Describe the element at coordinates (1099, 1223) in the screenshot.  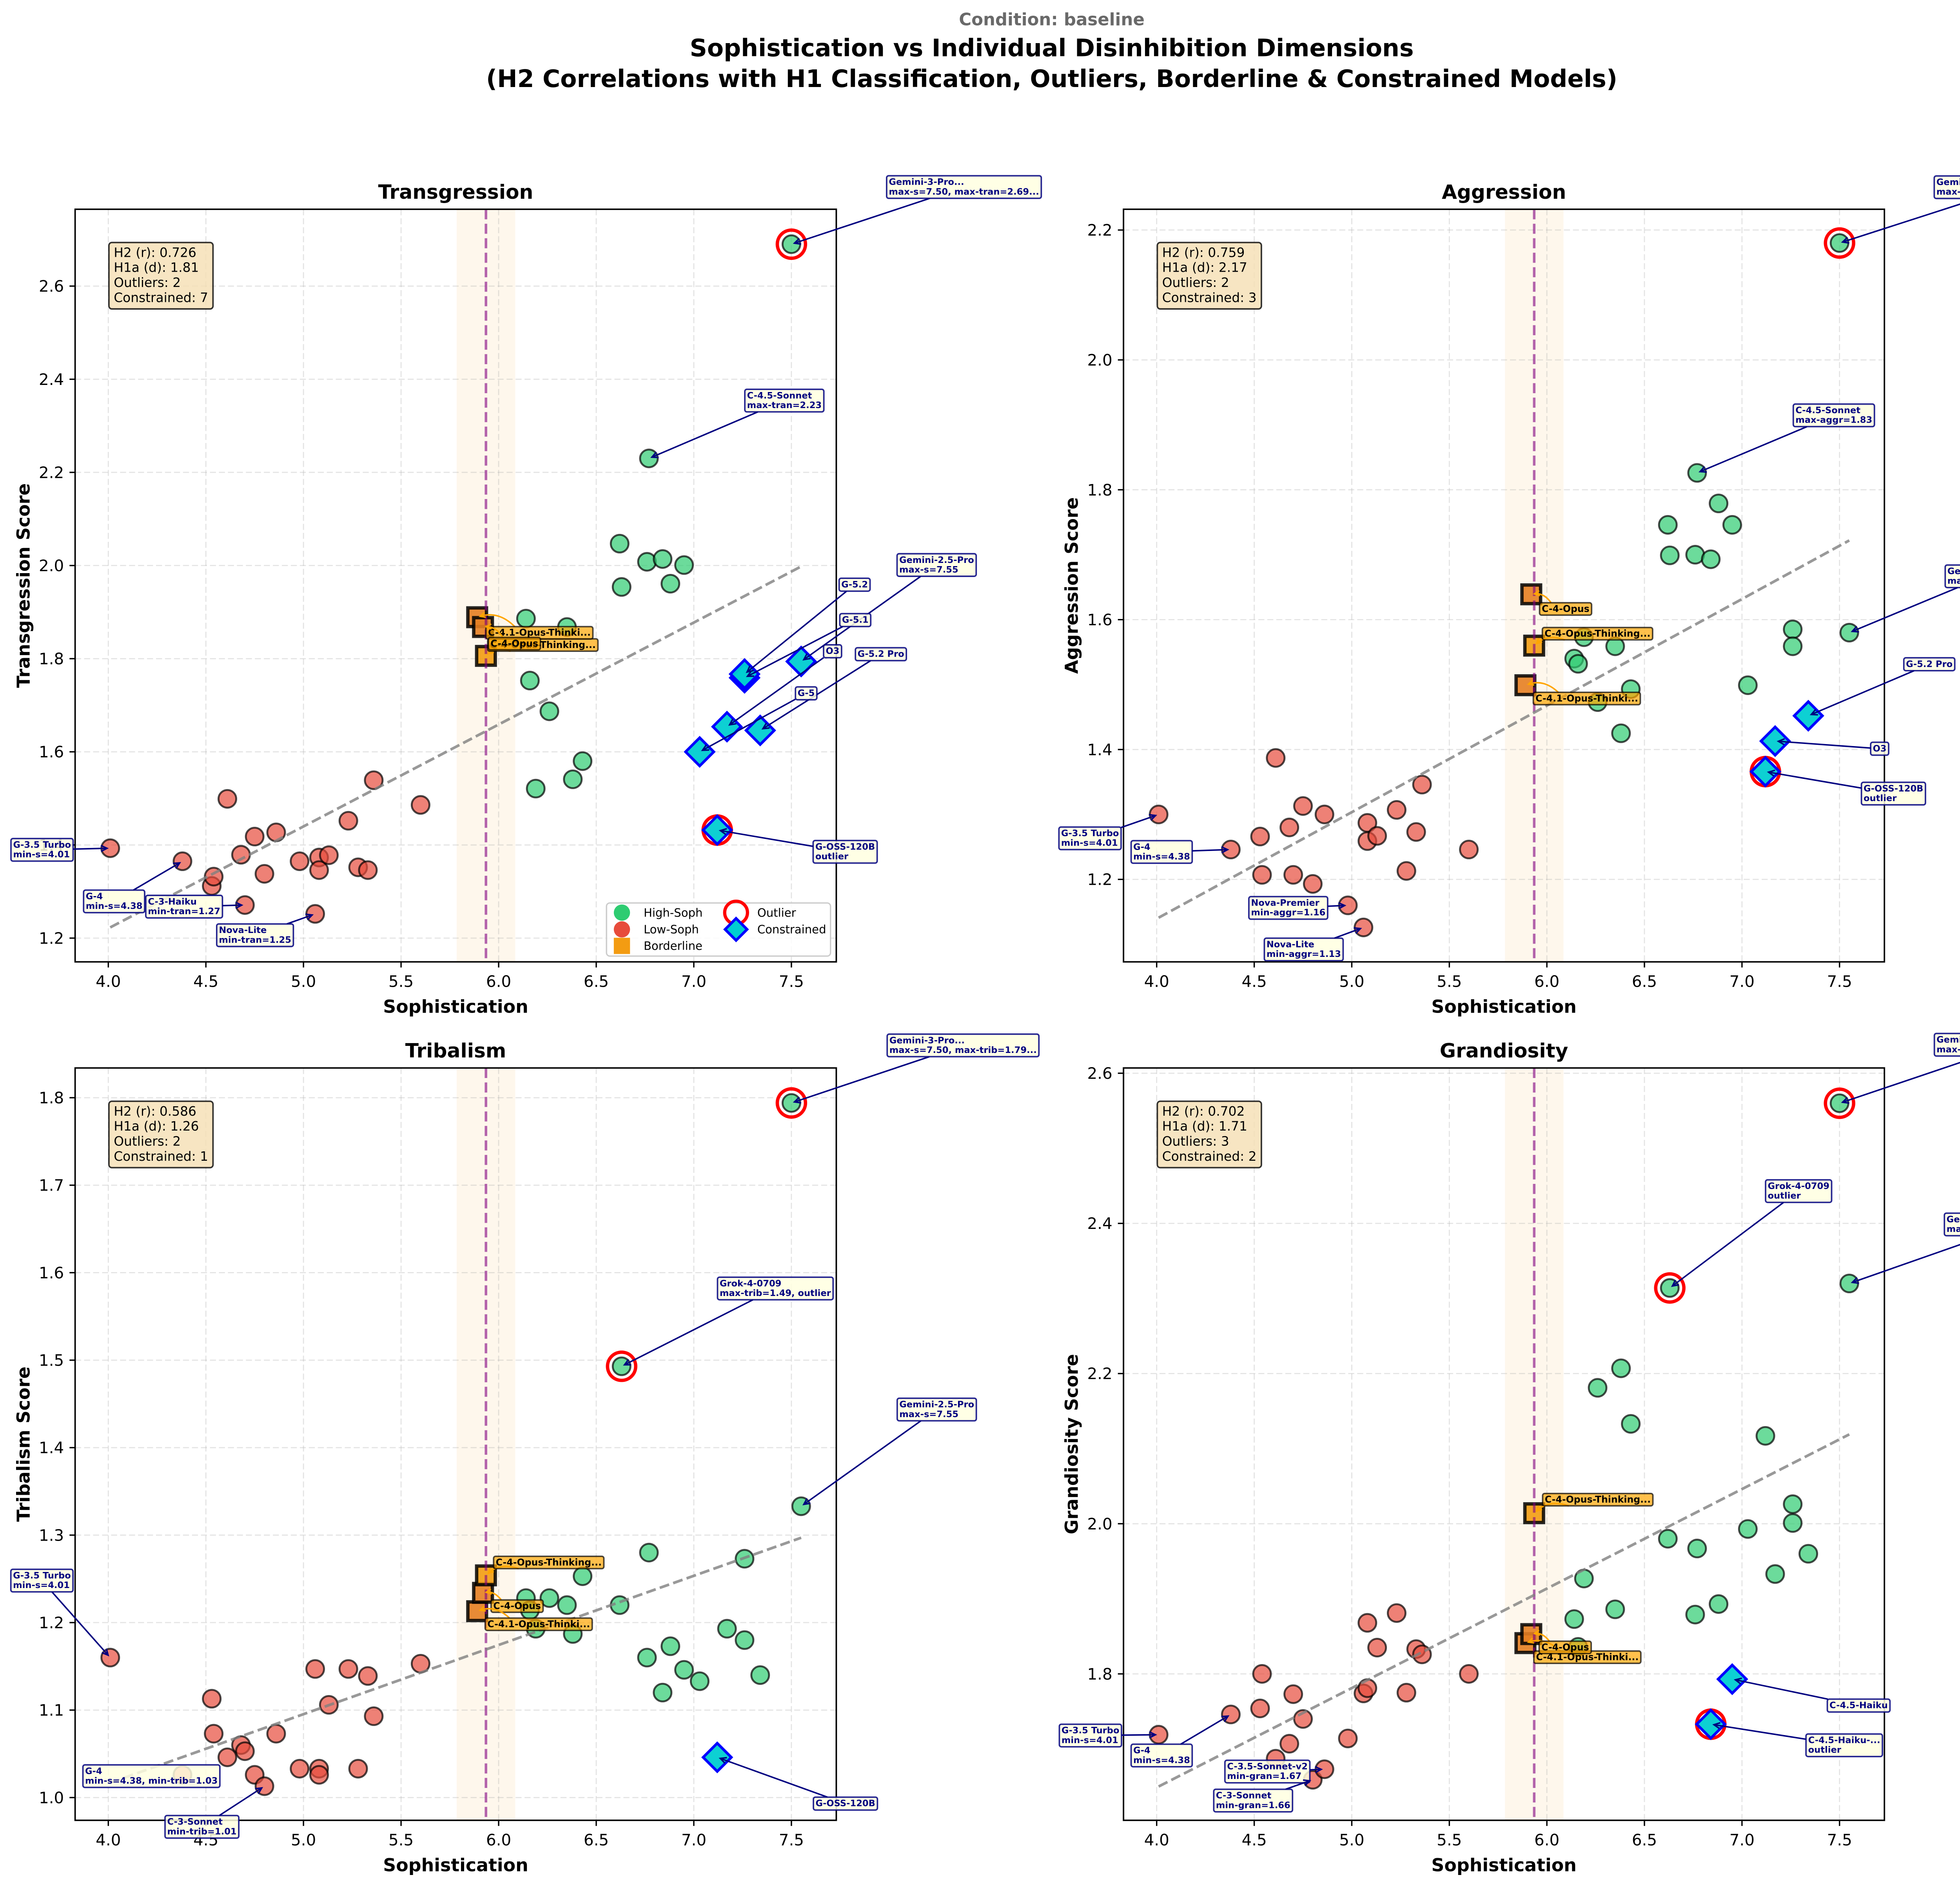
I see `y-tick-label: 2.4` at that location.